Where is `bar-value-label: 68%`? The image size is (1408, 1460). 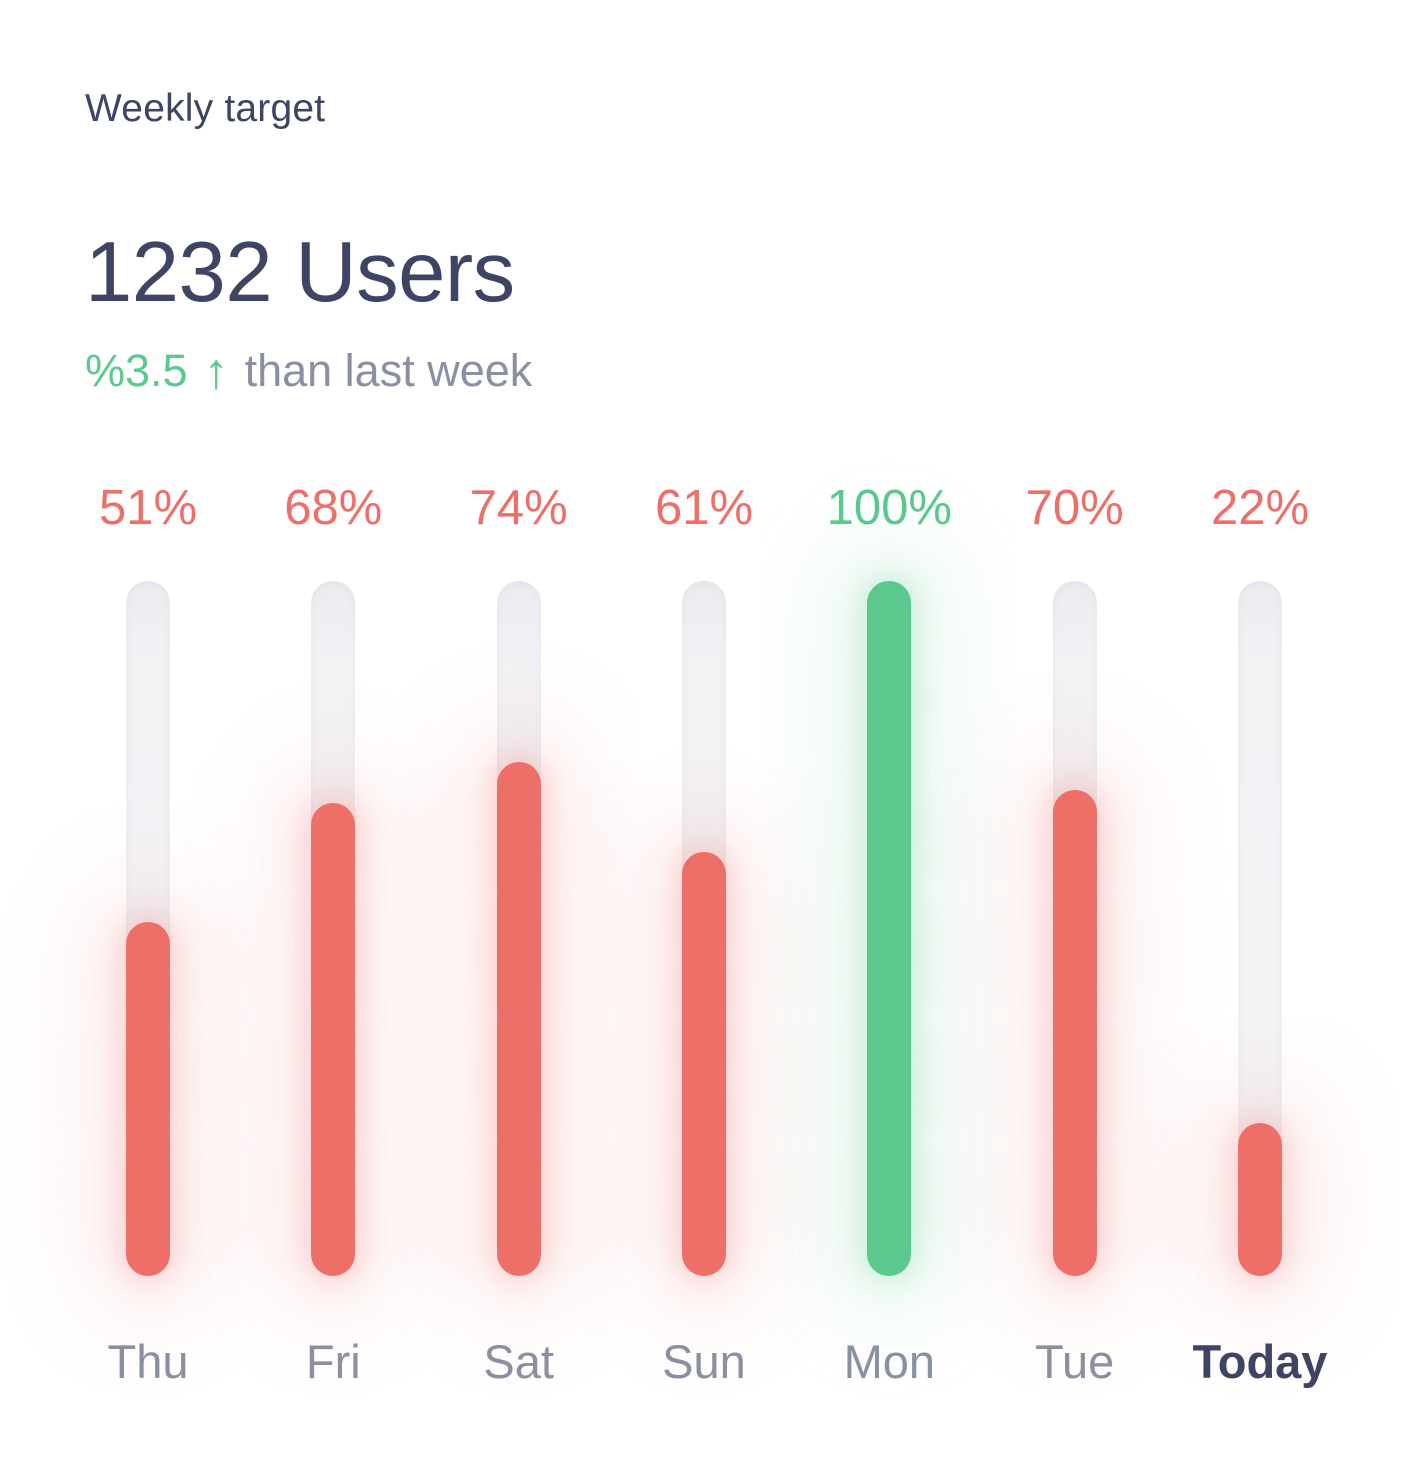
bar-value-label: 68% is located at coordinates (333, 508).